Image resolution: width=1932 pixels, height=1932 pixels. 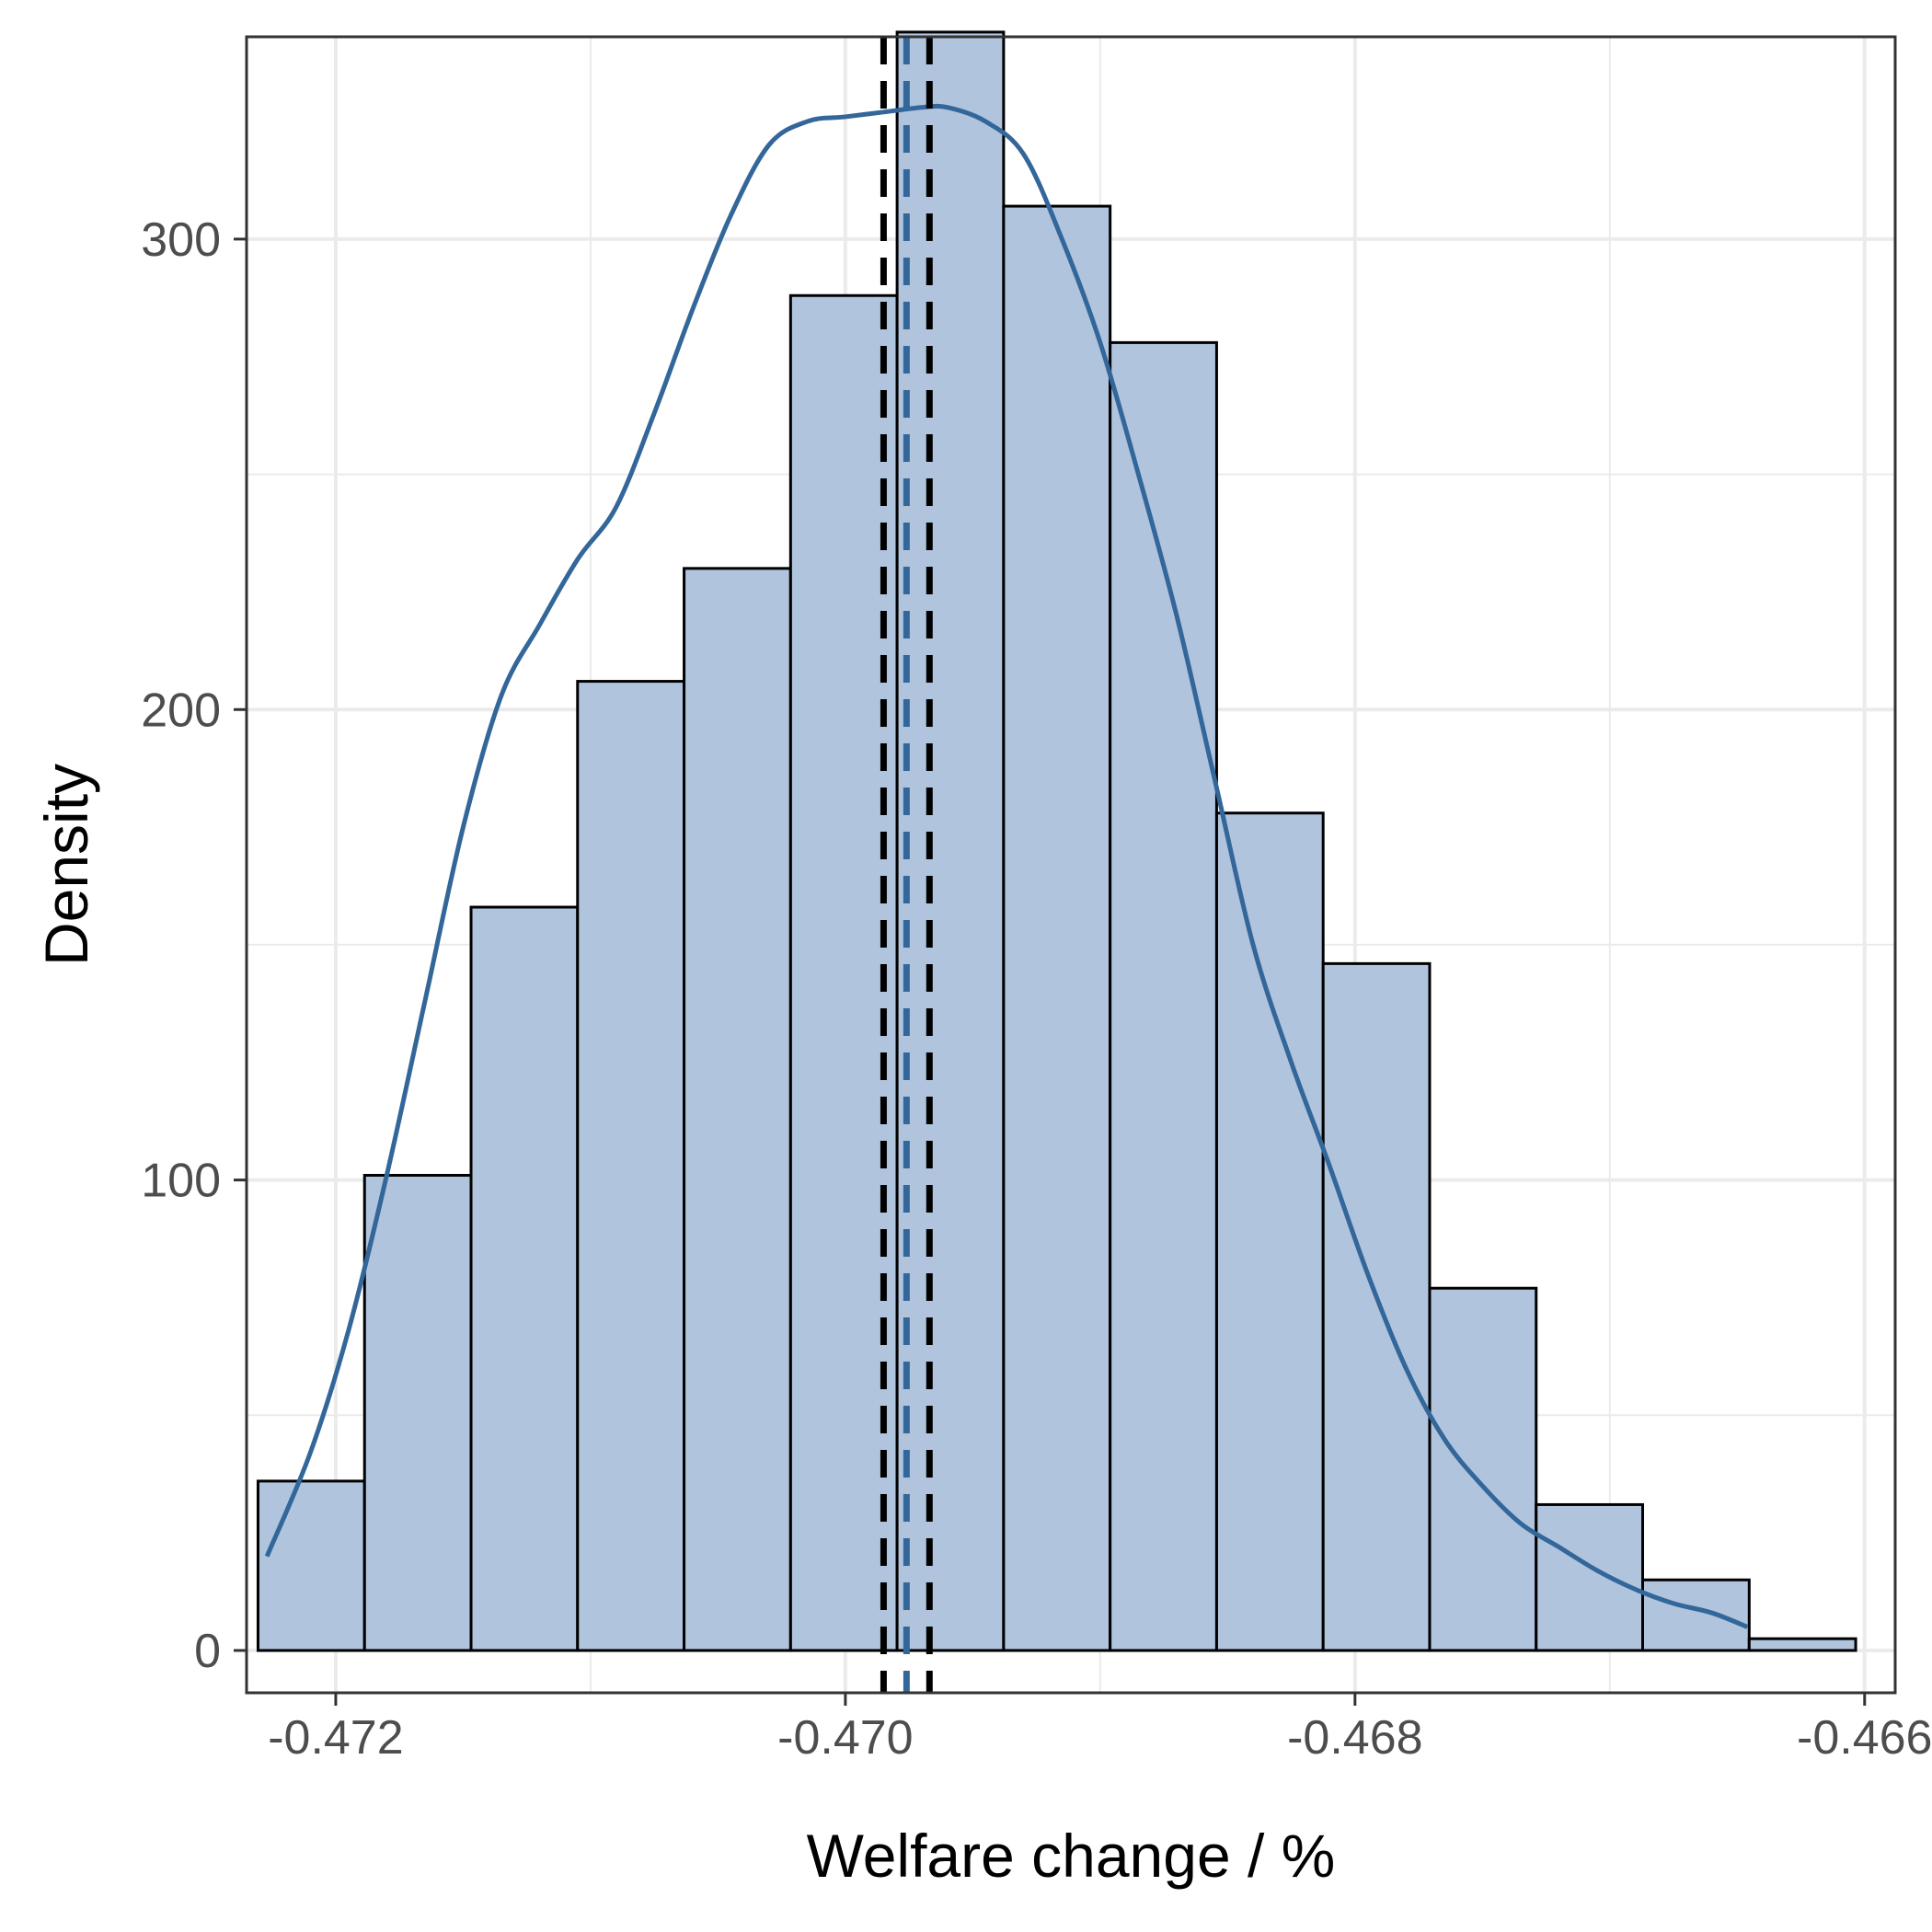 I want to click on x-axis: -0.472 -0.470 -0.468 -0.466, so click(x=1100, y=1729).